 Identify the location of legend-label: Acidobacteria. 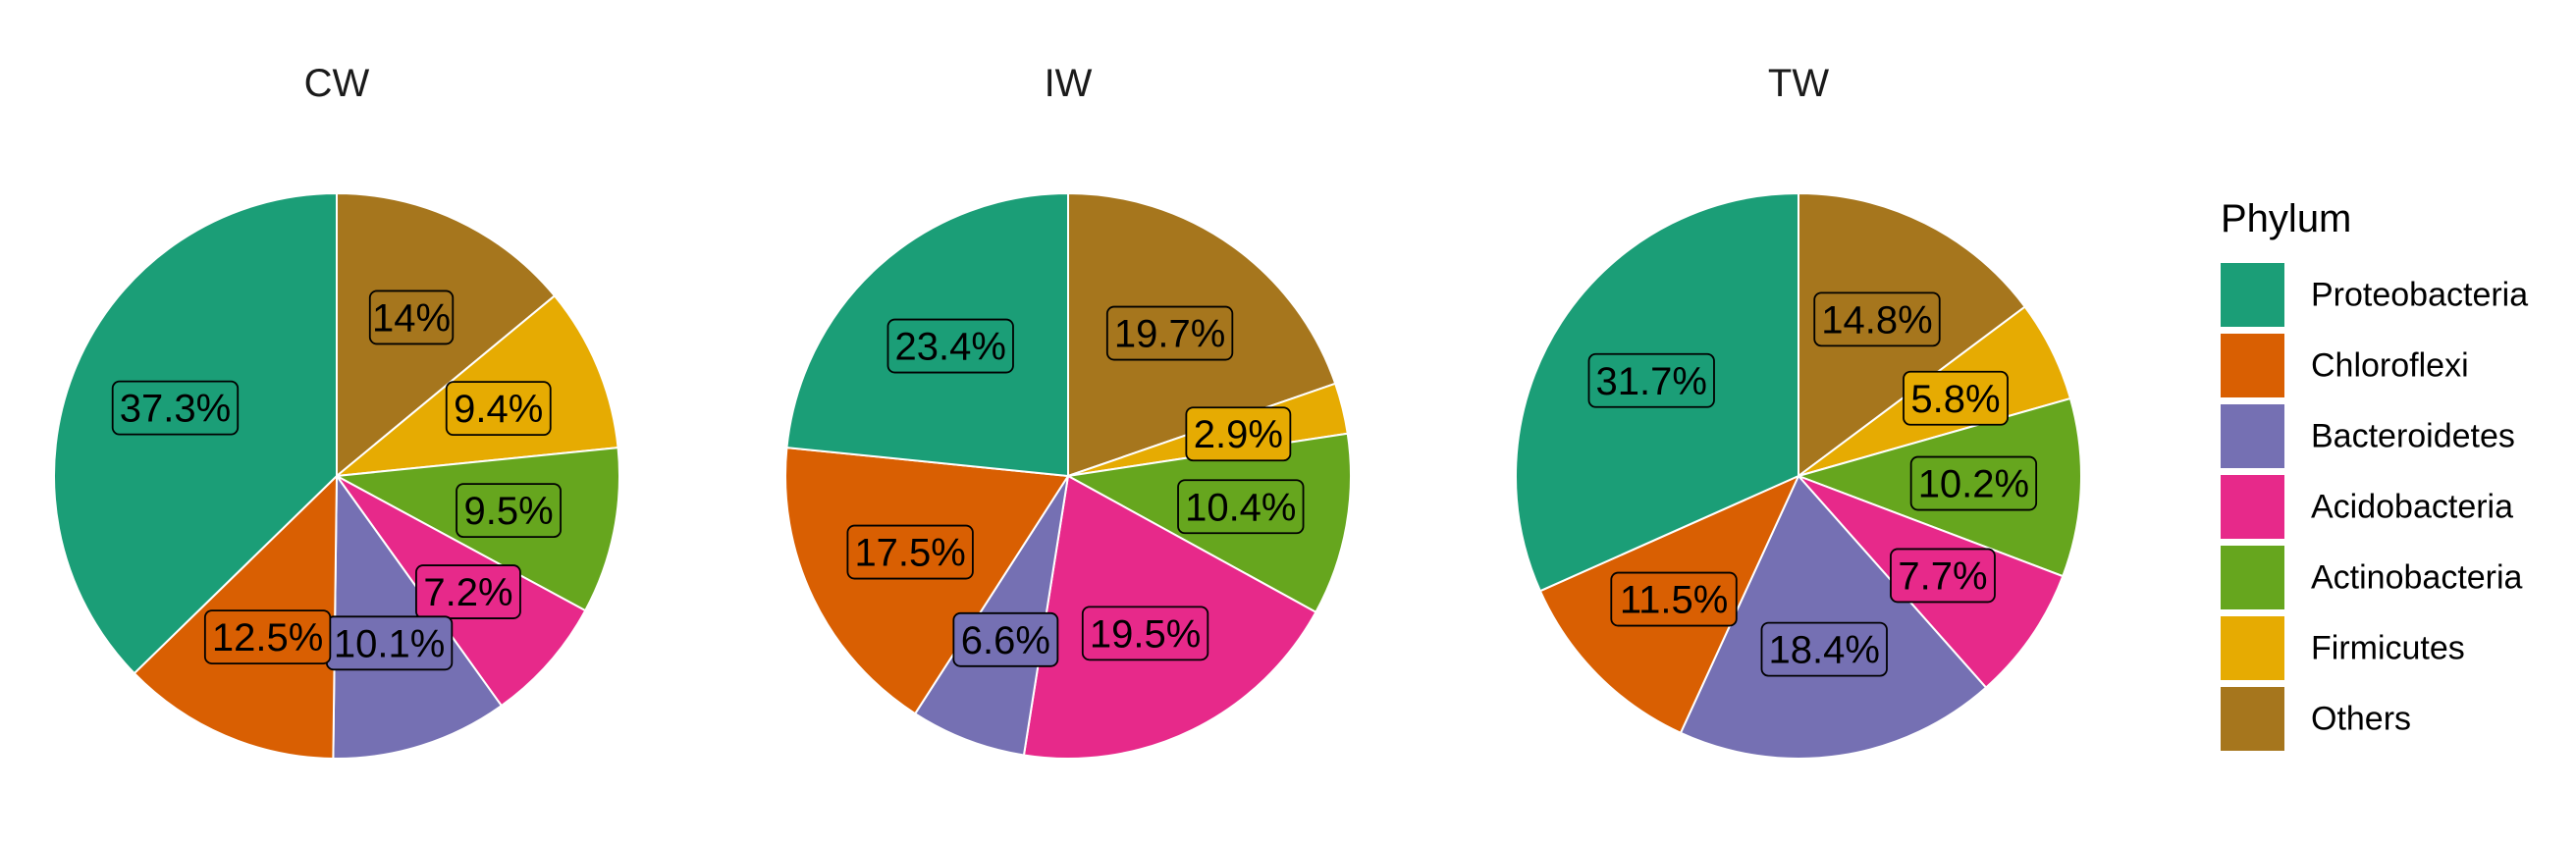
(2412, 507).